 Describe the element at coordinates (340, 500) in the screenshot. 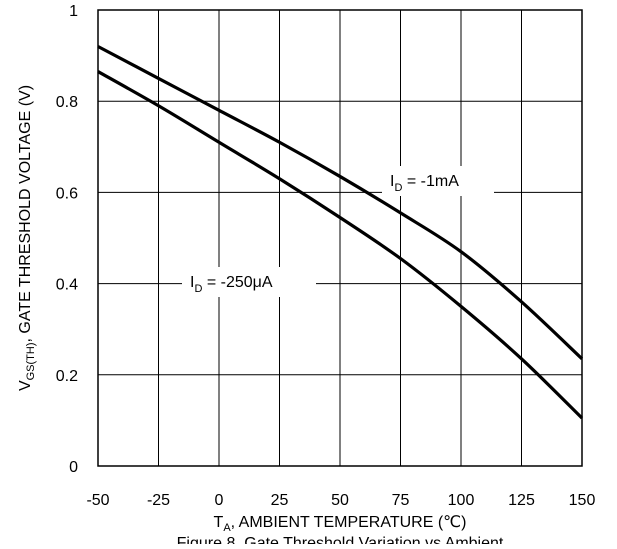

I see `x-tick-label: 50` at that location.